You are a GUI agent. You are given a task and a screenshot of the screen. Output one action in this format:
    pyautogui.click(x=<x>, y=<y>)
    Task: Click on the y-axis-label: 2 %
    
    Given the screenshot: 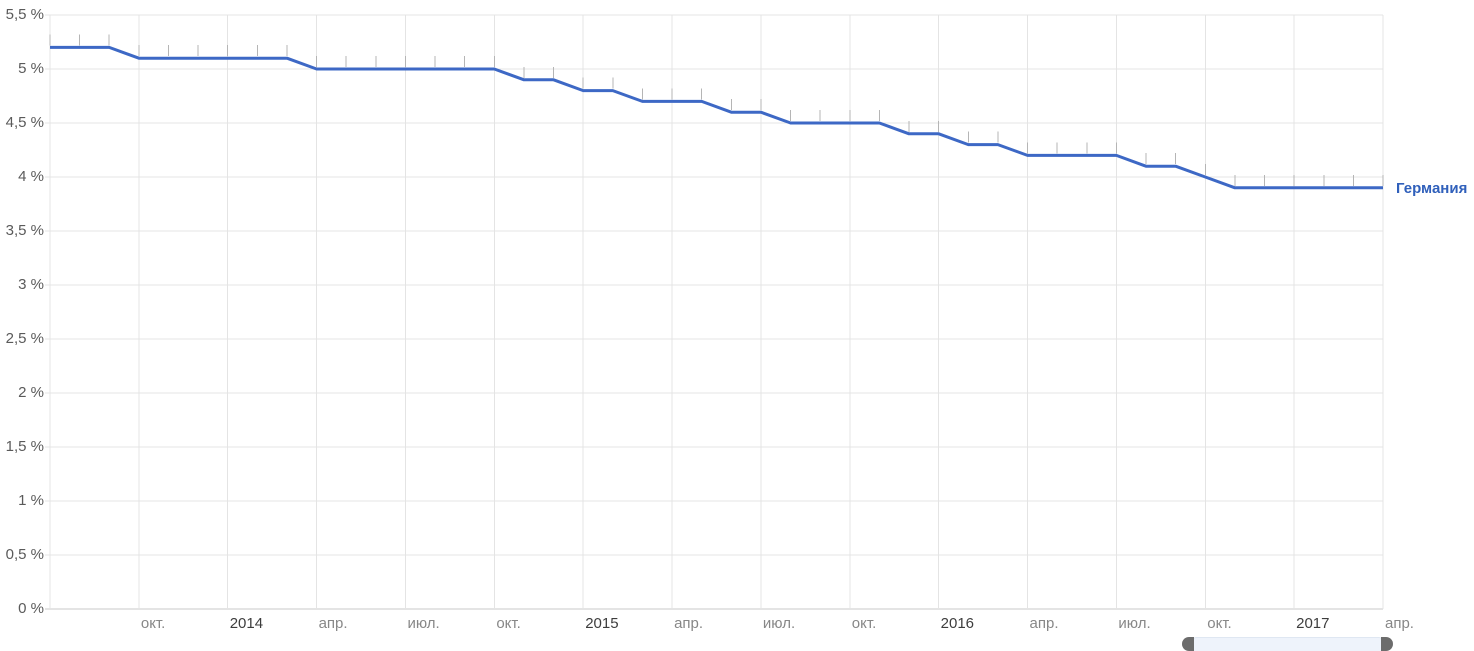 What is the action you would take?
    pyautogui.click(x=31, y=392)
    